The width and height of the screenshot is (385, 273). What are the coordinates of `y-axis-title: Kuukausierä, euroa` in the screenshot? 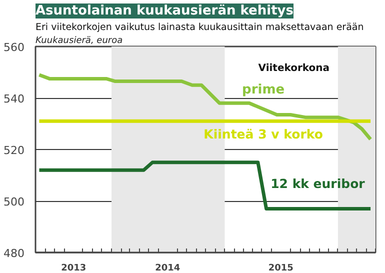 It's located at (79, 41).